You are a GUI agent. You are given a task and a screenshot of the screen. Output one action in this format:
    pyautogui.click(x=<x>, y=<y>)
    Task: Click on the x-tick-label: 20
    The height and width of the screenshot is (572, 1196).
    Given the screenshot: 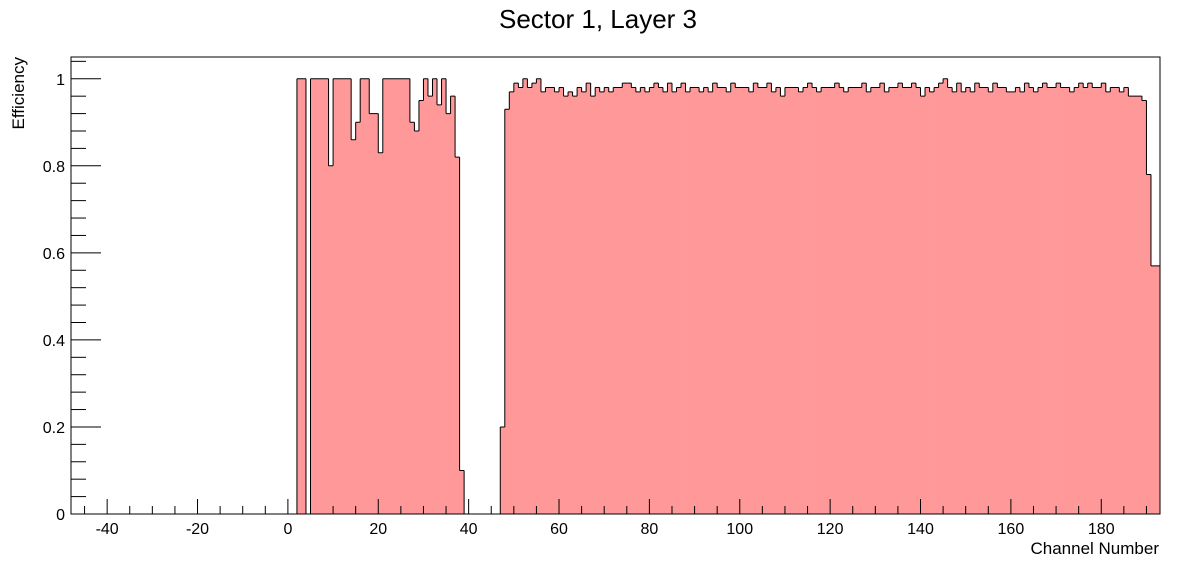 What is the action you would take?
    pyautogui.click(x=378, y=529)
    